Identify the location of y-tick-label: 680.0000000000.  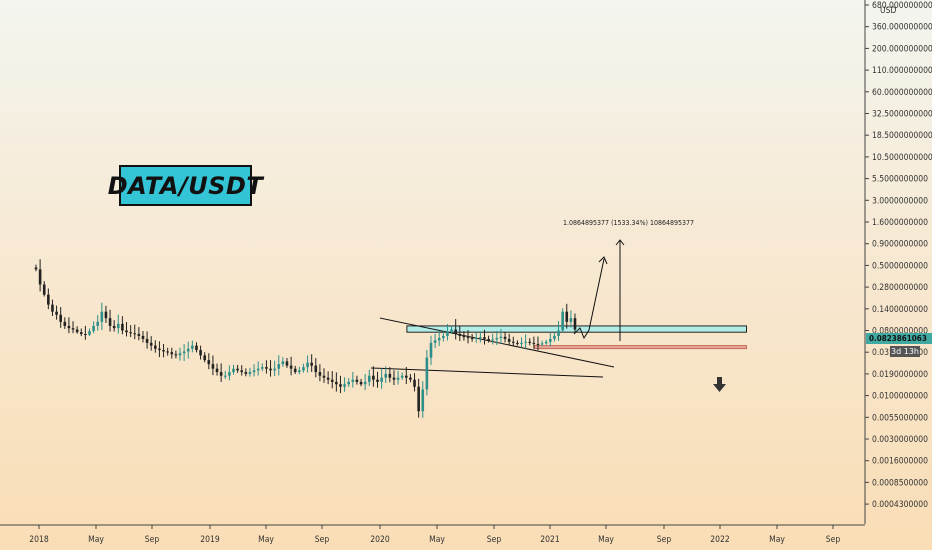
(902, 6).